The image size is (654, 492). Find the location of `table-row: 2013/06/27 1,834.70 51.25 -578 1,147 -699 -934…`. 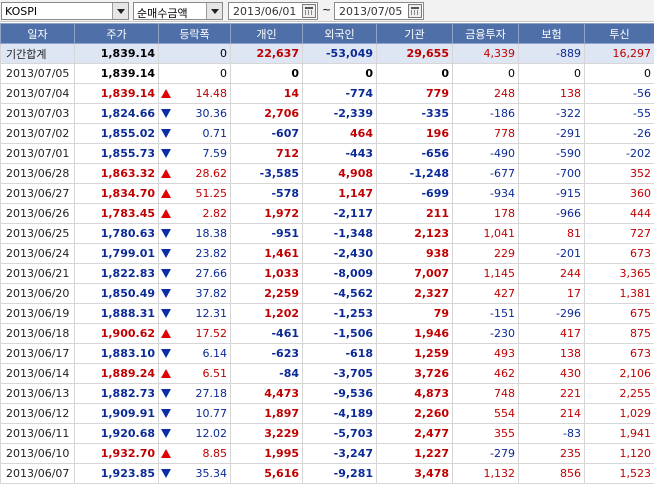

table-row: 2013/06/27 1,834.70 51.25 -578 1,147 -699 -934… is located at coordinates (327, 193).